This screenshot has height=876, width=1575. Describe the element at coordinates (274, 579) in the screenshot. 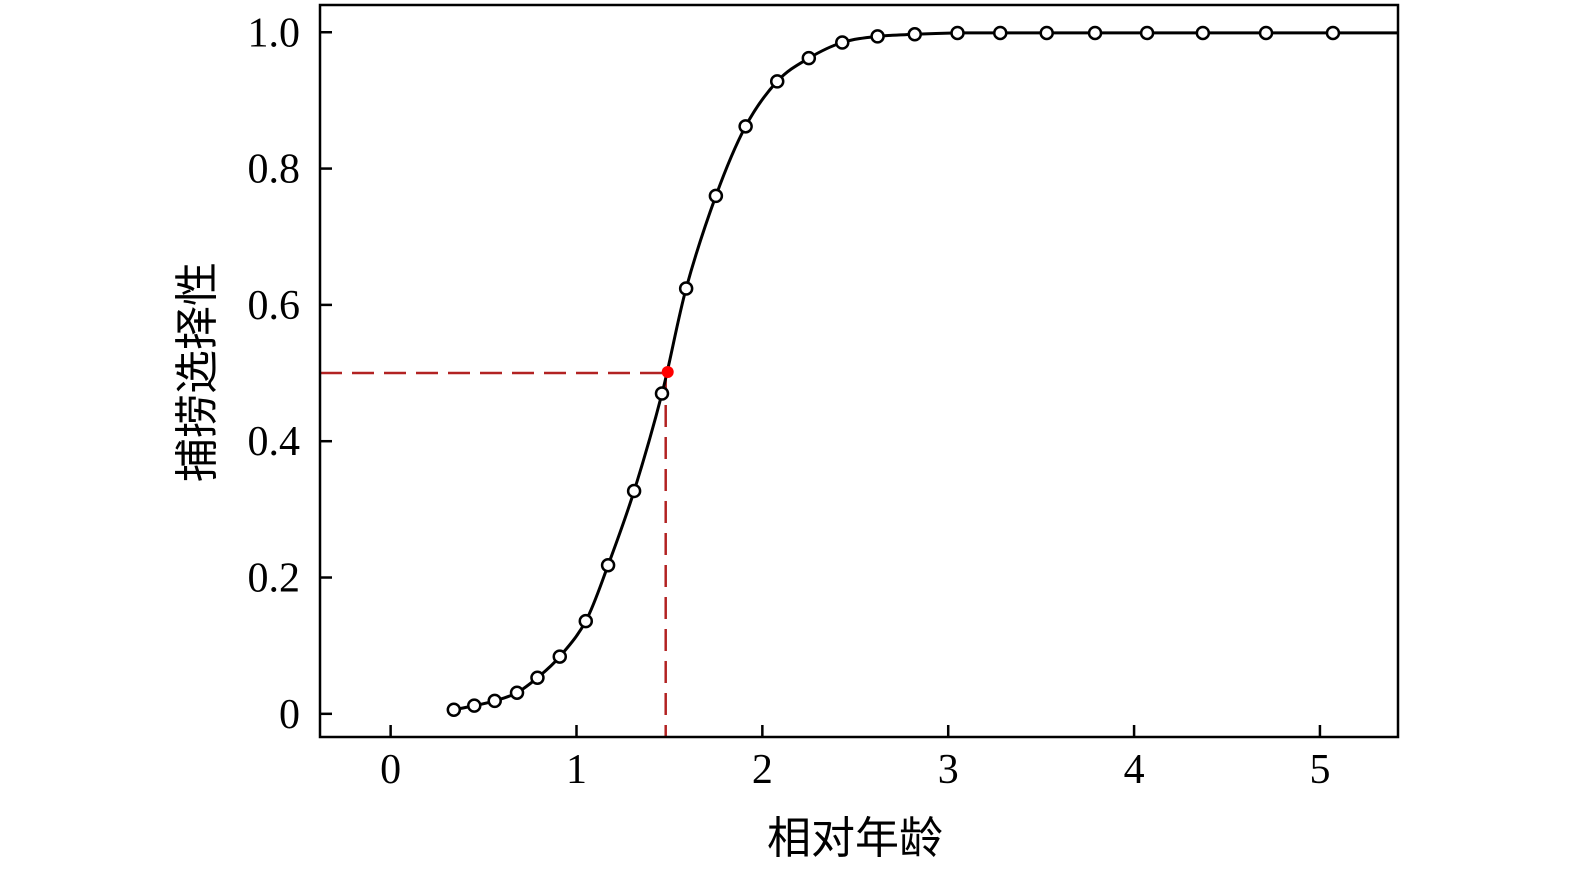

I see `y-tick-label: 0.2` at that location.